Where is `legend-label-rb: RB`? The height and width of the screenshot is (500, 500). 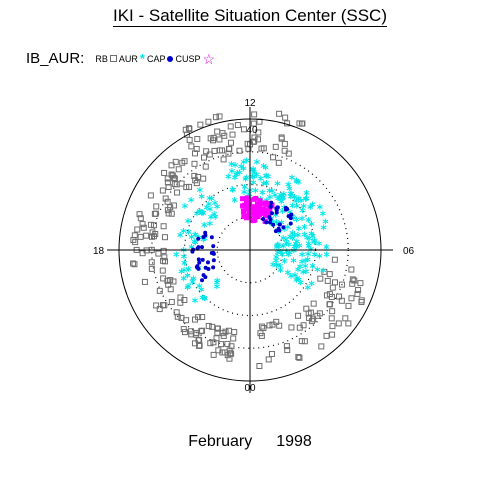
legend-label-rb: RB is located at coordinates (101, 58).